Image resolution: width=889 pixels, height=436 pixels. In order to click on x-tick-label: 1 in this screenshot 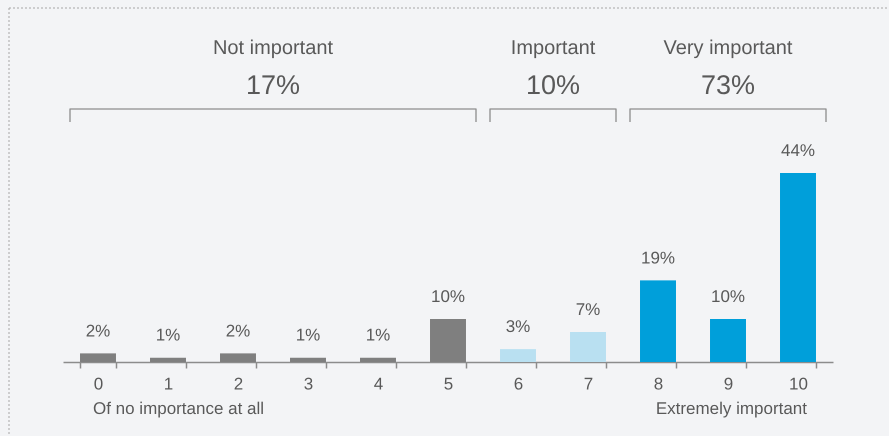, I will do `click(169, 384)`.